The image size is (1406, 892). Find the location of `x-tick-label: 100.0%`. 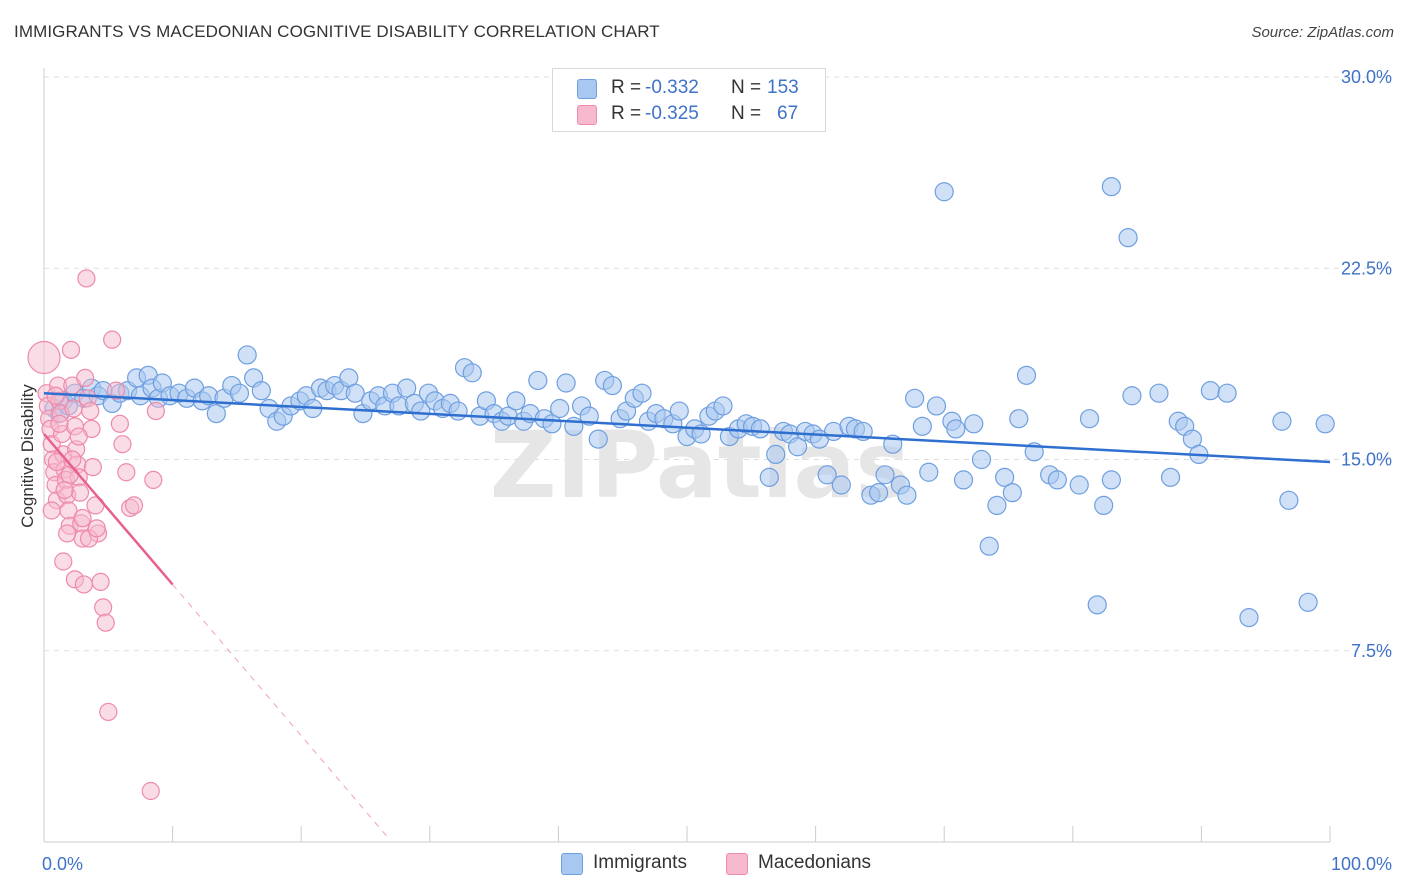

x-tick-label: 100.0% is located at coordinates (1361, 864).